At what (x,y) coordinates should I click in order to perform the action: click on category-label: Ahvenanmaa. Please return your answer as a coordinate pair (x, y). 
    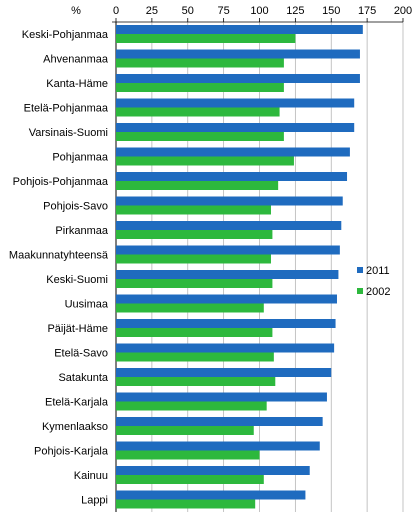
    Looking at the image, I should click on (76, 60).